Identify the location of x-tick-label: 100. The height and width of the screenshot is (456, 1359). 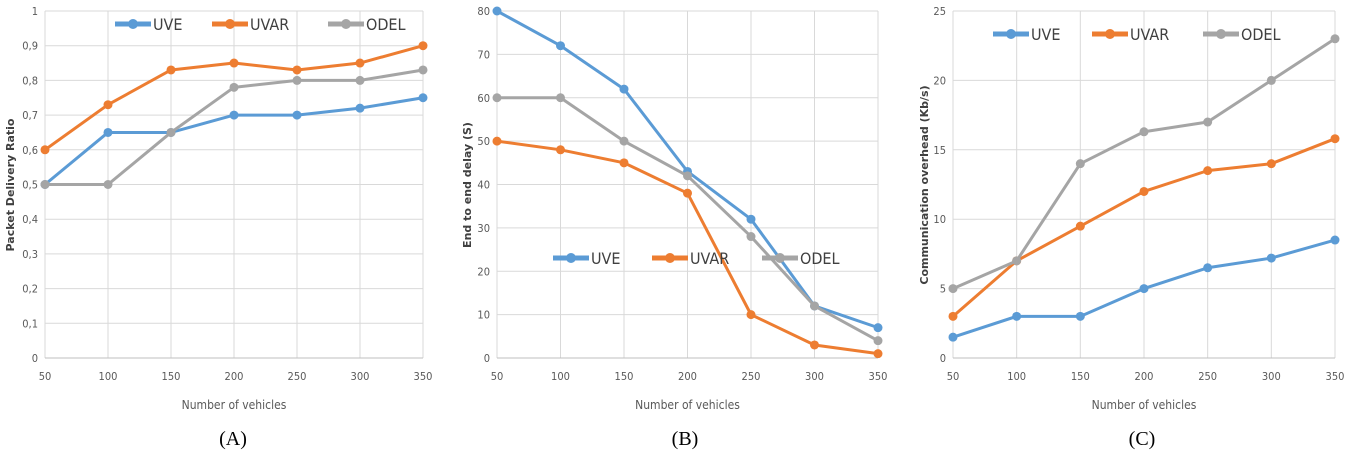
(560, 376).